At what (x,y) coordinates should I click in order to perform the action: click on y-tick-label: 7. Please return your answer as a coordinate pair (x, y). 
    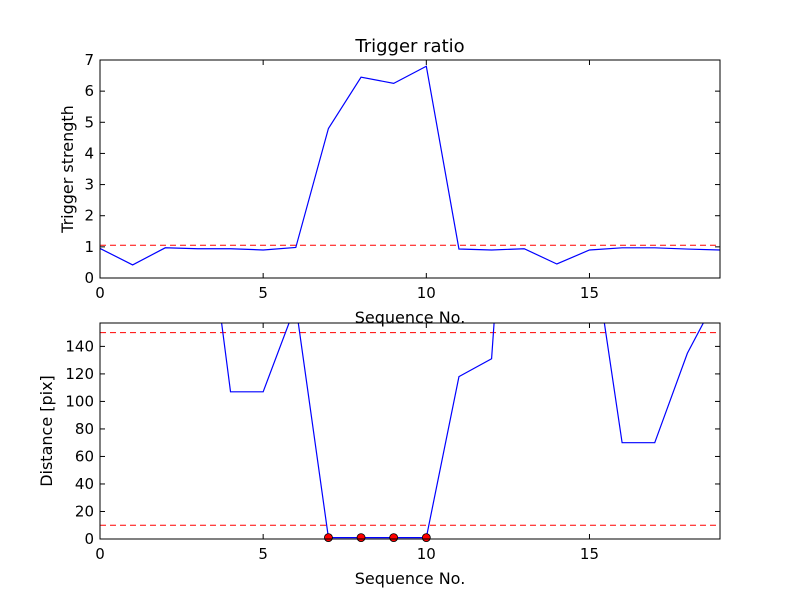
    Looking at the image, I should click on (89, 60).